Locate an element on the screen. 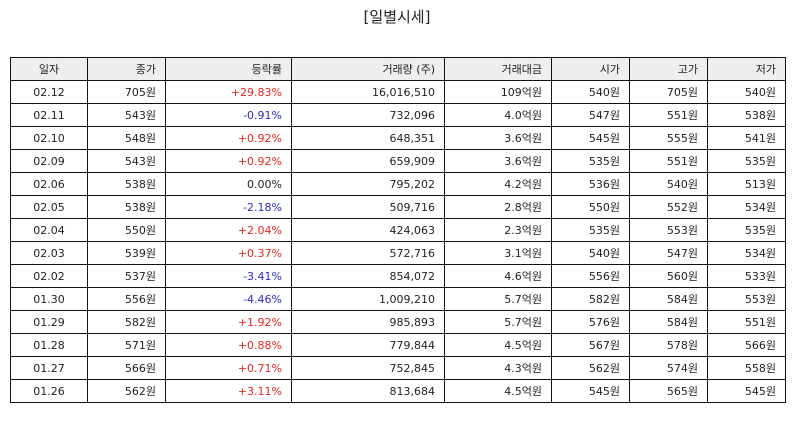 The height and width of the screenshot is (425, 794). table-row: 02.09 543원 +0.92% 659,909 3.6억원 535원 551원 535원 is located at coordinates (398, 161).